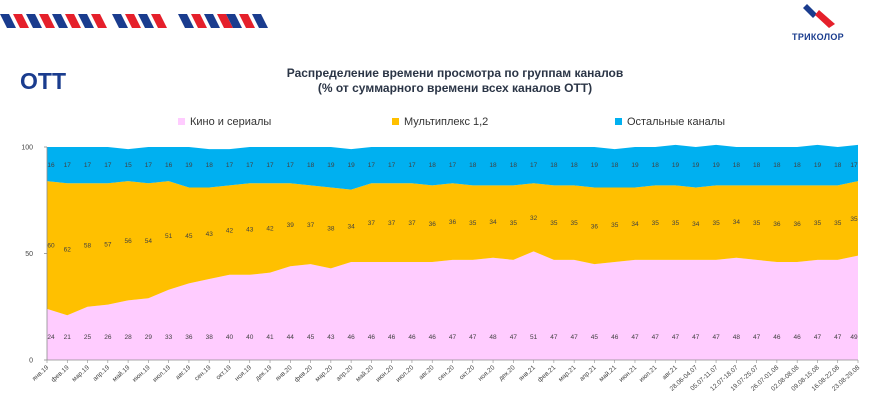 The height and width of the screenshot is (400, 870). What do you see at coordinates (615, 337) in the screenshot?
I see `value-label-kino: 46` at bounding box center [615, 337].